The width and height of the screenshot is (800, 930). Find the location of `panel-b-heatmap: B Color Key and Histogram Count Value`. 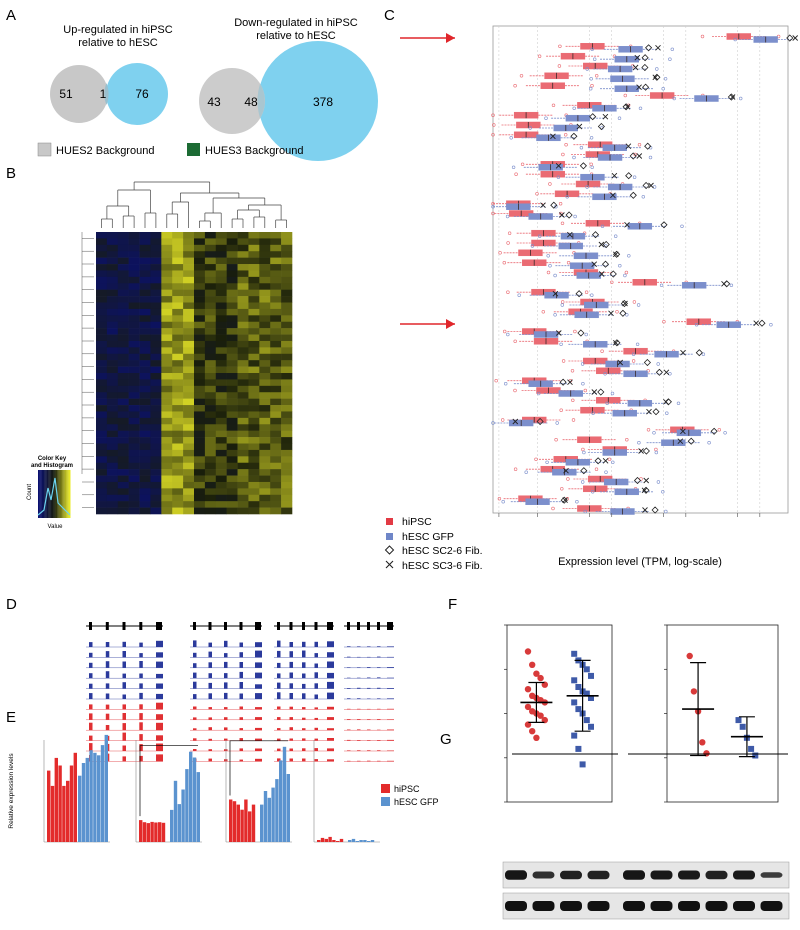

panel-b-heatmap: B Color Key and Histogram Count Value is located at coordinates (149, 347).